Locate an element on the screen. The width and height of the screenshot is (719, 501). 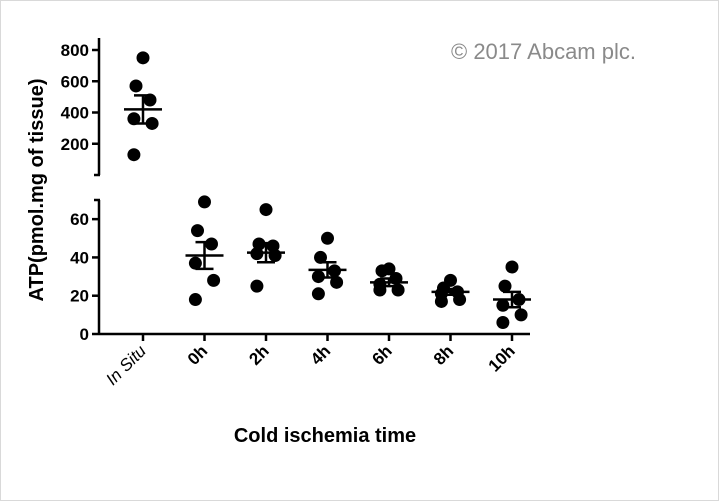
y-axis-title: ATP(pmol.mg of tissue) is located at coordinates (37, 190).